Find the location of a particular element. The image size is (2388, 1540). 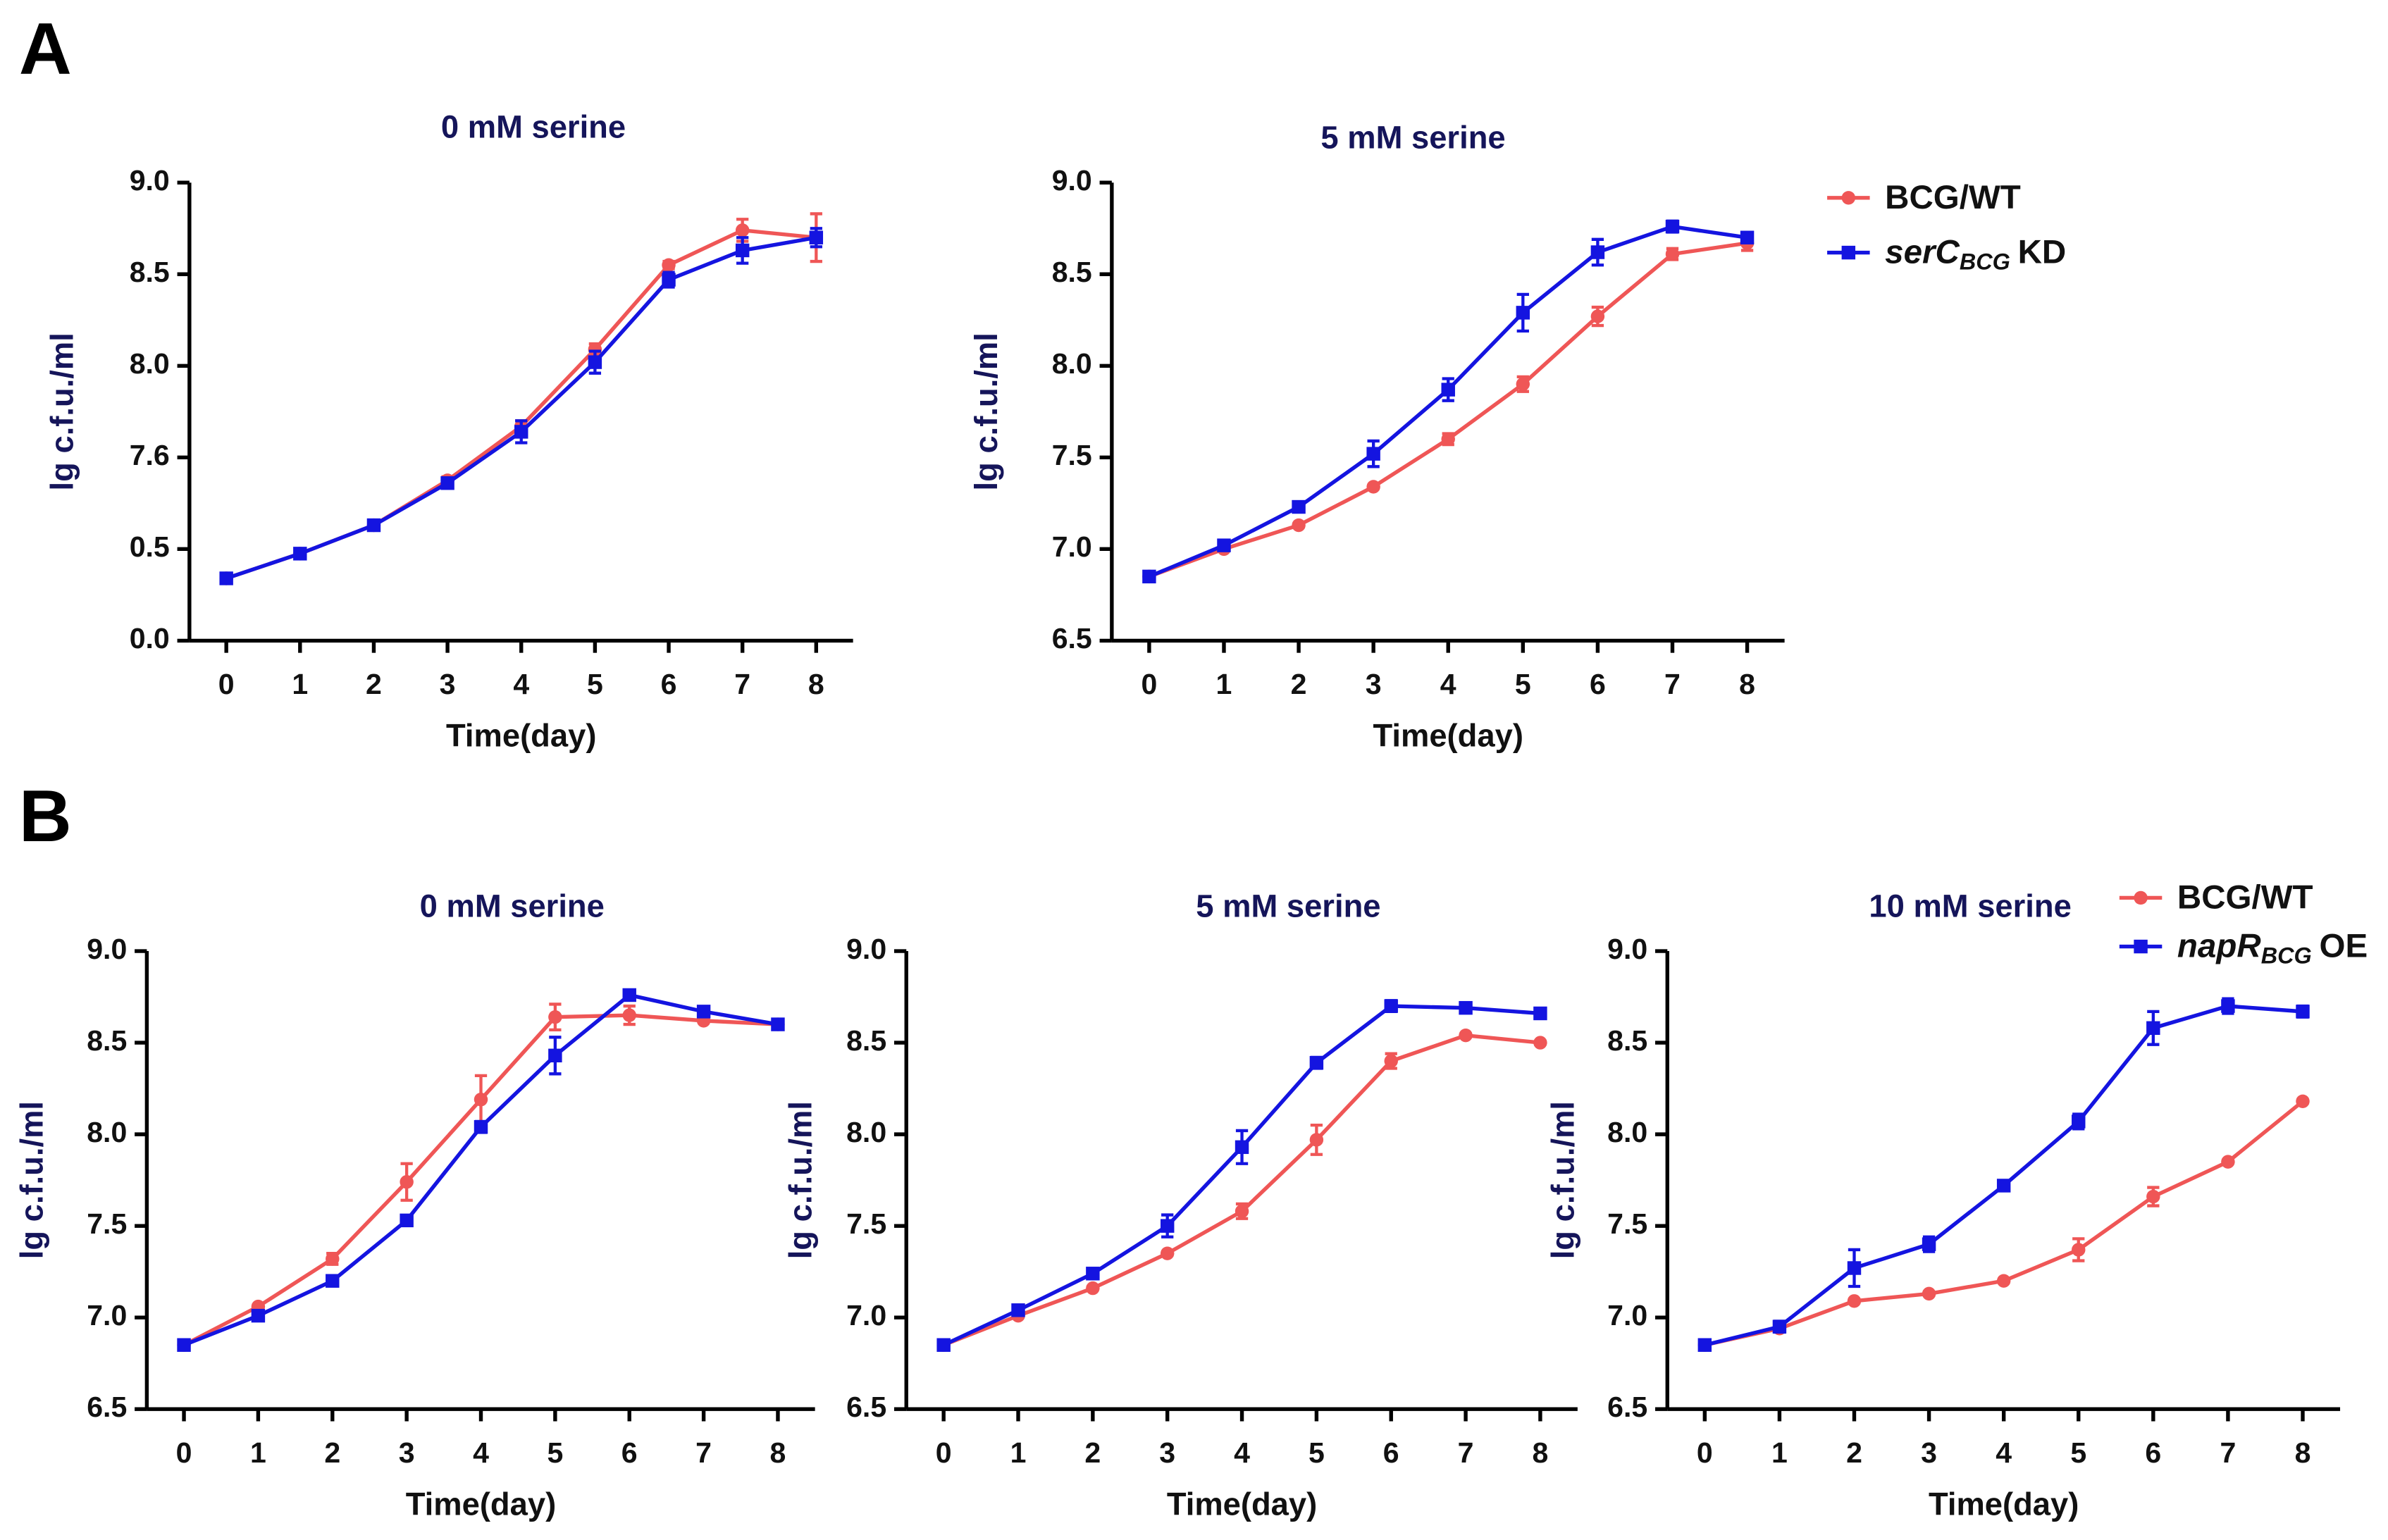

y-tick-label: 7.5 is located at coordinates (1627, 1223).